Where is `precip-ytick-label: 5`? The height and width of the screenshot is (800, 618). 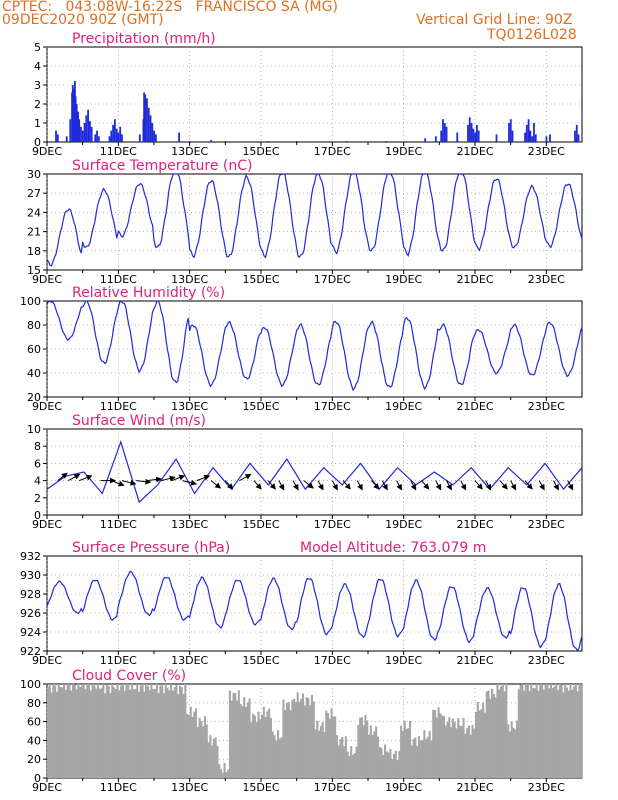 precip-ytick-label: 5 is located at coordinates (37, 47).